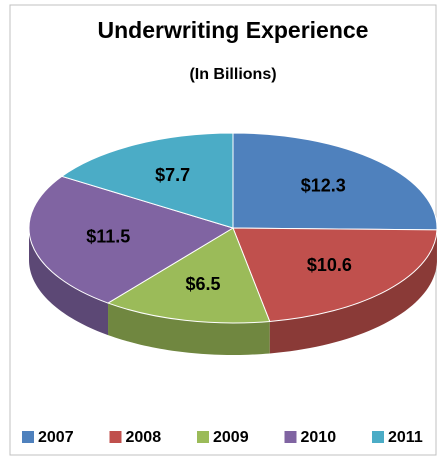 The height and width of the screenshot is (459, 445). I want to click on legend-label: 2008, so click(144, 437).